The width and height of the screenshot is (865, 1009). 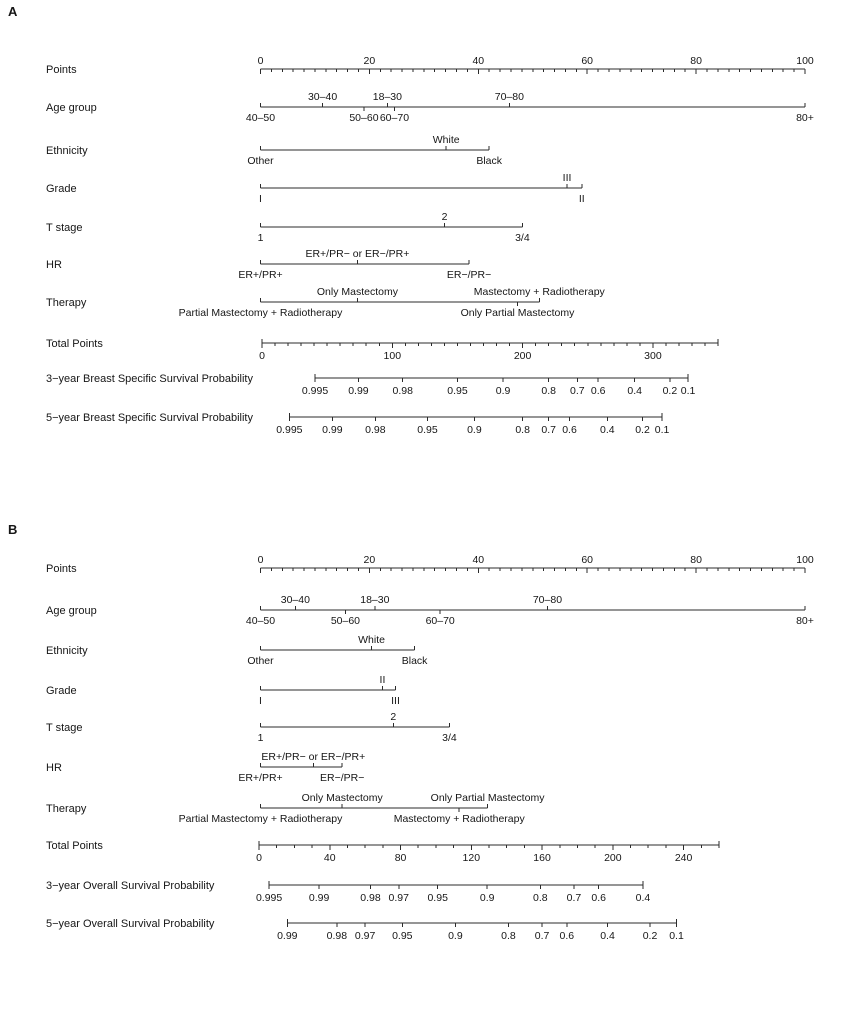 What do you see at coordinates (395, 701) in the screenshot?
I see `category-label: III` at bounding box center [395, 701].